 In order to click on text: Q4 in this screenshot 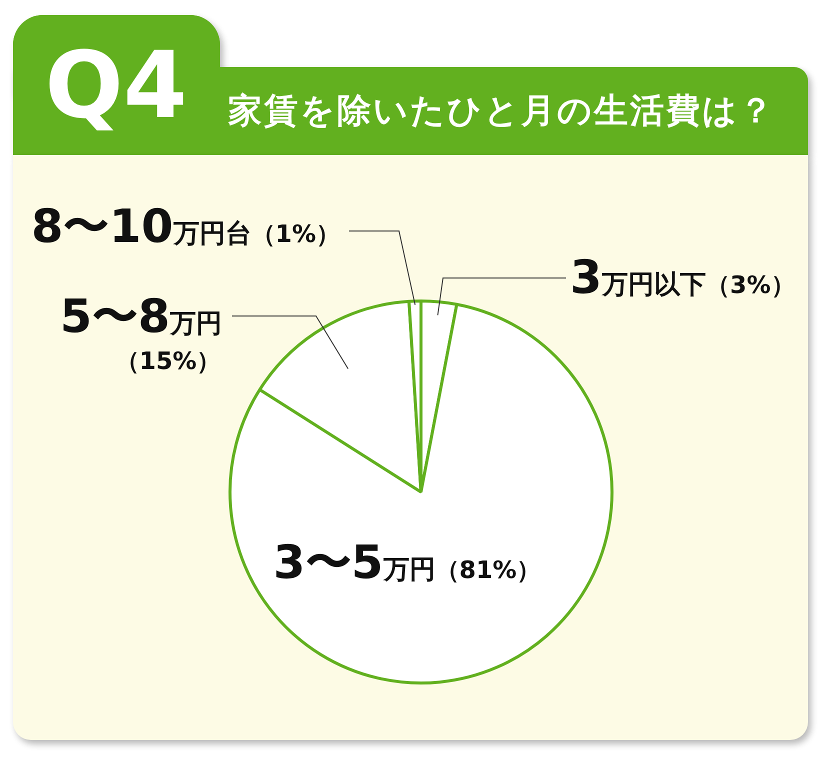, I will do `click(116, 85)`.